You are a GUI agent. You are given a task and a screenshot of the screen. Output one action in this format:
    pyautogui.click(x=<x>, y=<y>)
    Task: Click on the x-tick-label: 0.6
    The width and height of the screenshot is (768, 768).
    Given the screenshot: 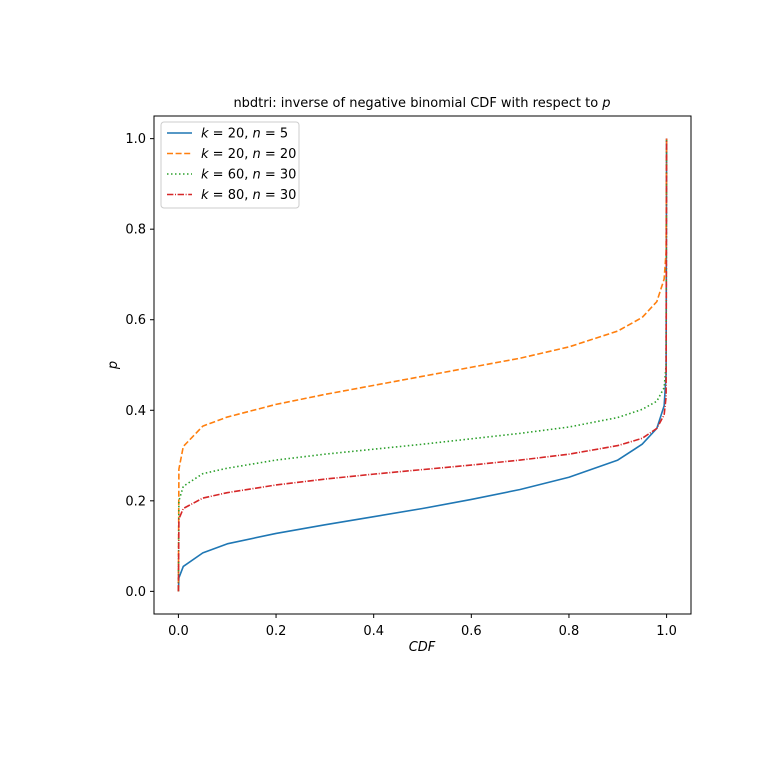 What is the action you would take?
    pyautogui.click(x=471, y=631)
    